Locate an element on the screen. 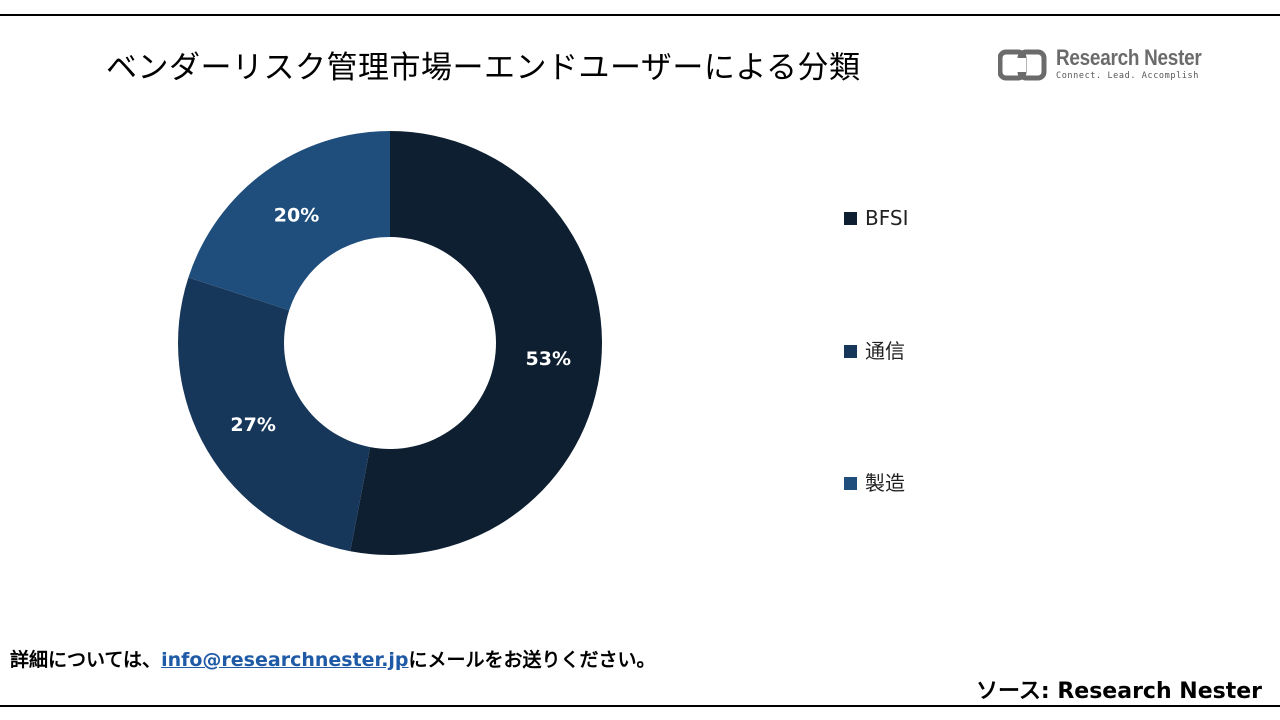 The width and height of the screenshot is (1280, 720). legend-item-2: 通信 is located at coordinates (874, 351).